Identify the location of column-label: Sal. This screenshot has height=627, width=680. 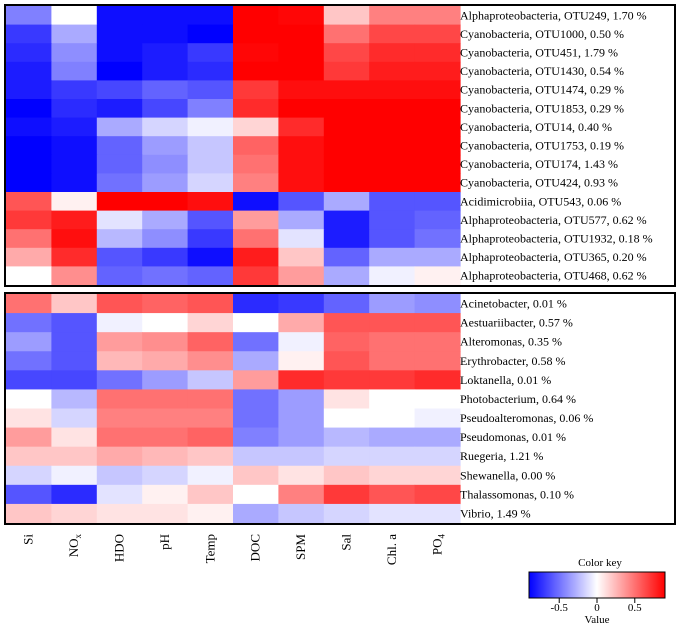
(346, 542).